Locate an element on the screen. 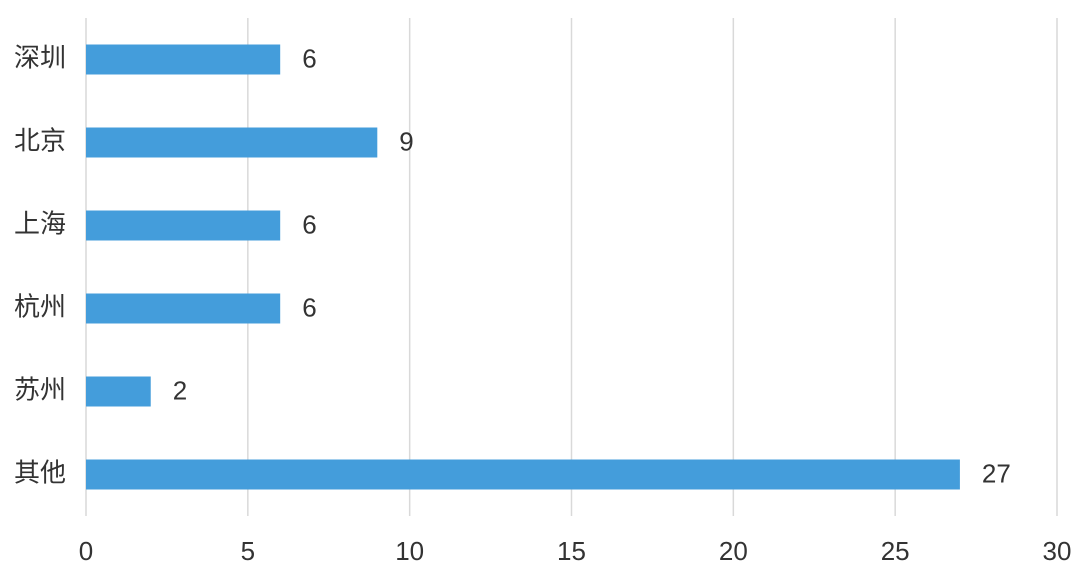 Image resolution: width=1080 pixels, height=572 pixels. y-tick-label: 上海 is located at coordinates (40, 223).